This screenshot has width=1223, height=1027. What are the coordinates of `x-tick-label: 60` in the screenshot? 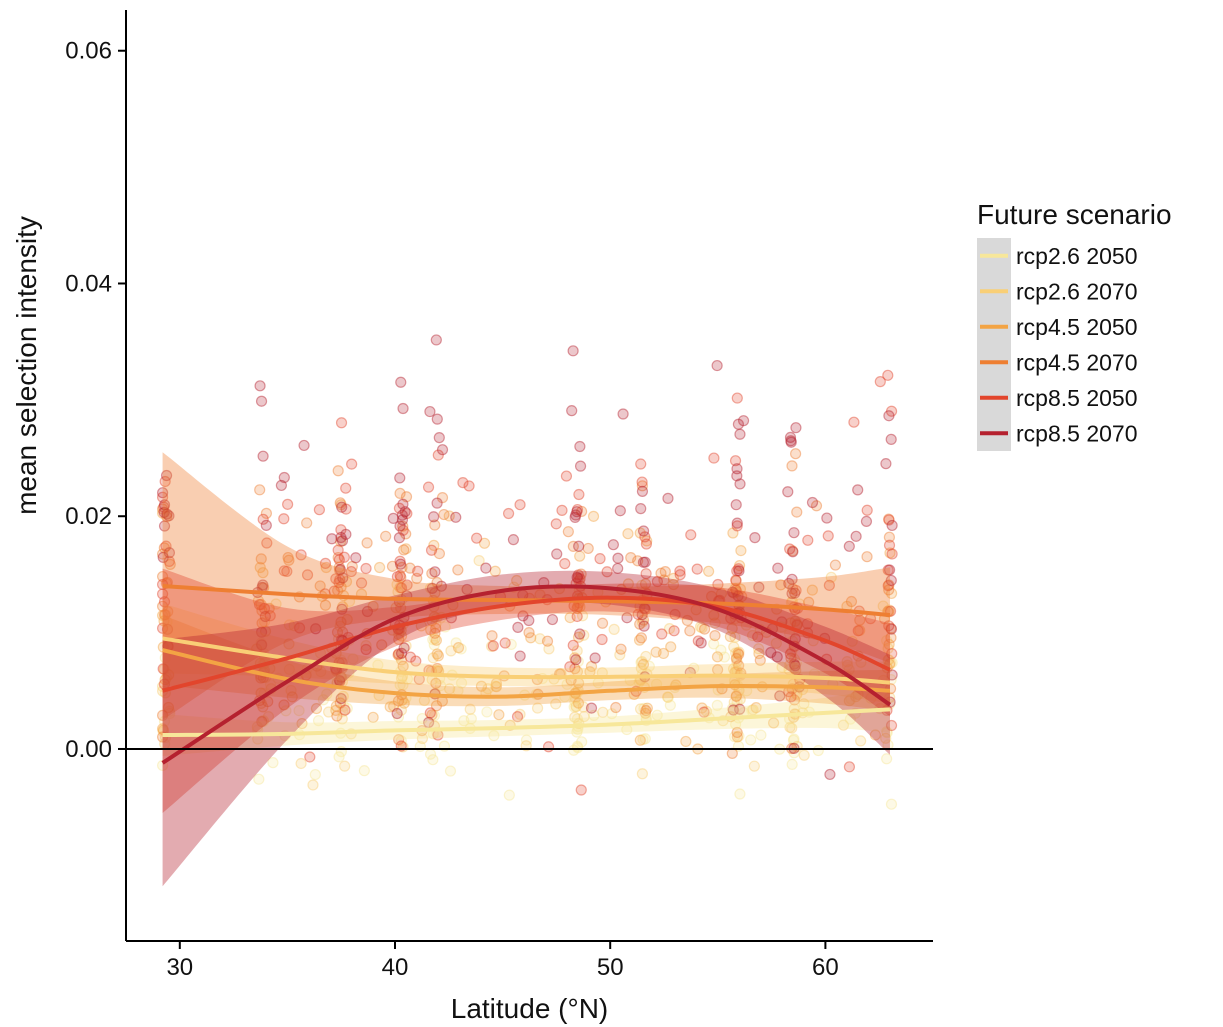 It's located at (825, 967).